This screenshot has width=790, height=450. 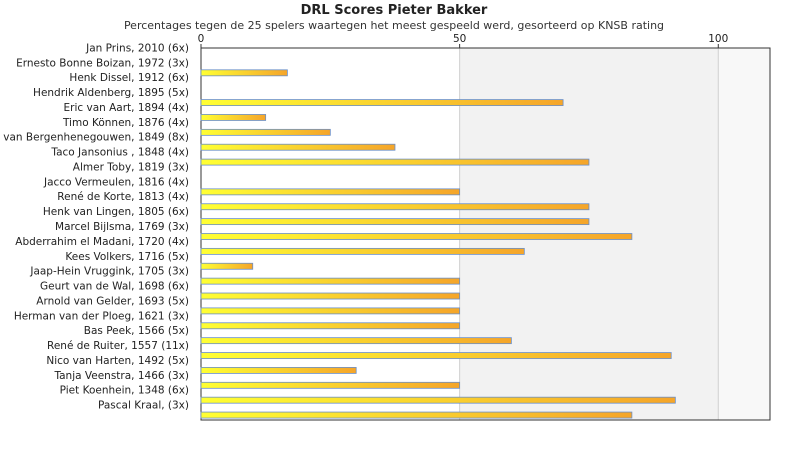 I want to click on category-label: Henk van Lingen, 1805 (6x), so click(x=116, y=212).